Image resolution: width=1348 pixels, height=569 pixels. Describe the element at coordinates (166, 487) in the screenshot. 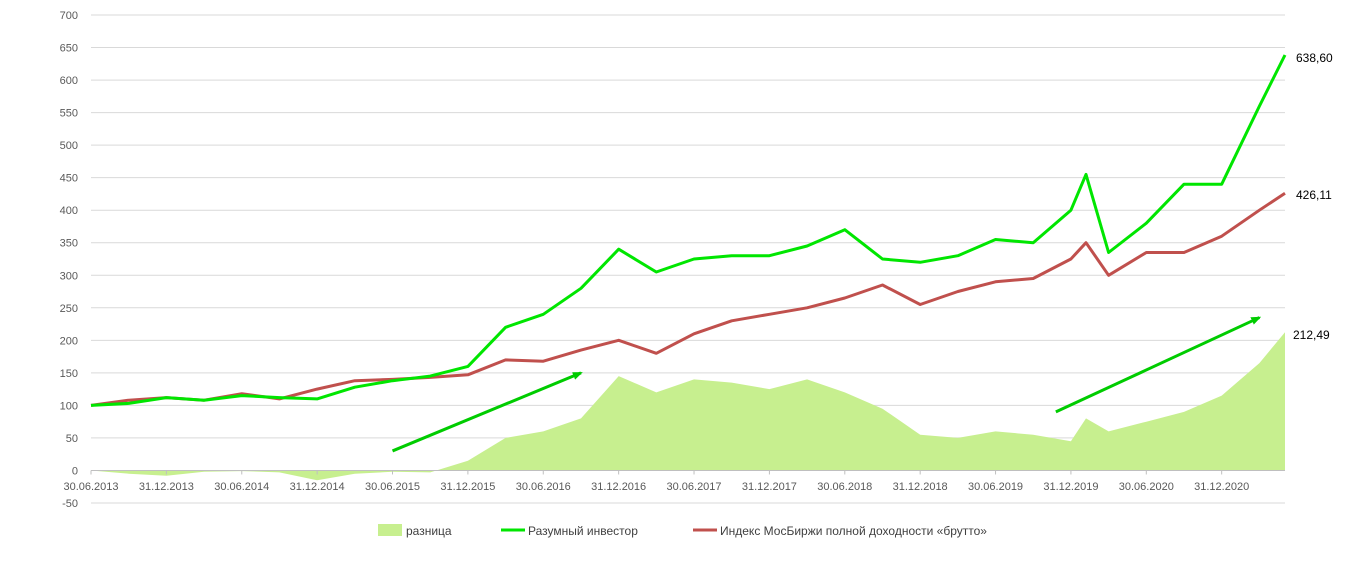

I see `x-tick-label: 31.12.2013` at that location.